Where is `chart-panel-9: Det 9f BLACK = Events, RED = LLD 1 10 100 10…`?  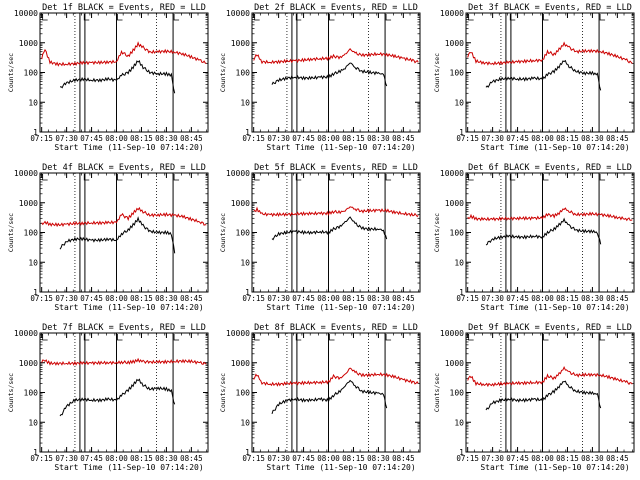
chart-panel-9: Det 9f BLACK = Events, RED = LLD 1 10 100 10… is located at coordinates (534, 397).